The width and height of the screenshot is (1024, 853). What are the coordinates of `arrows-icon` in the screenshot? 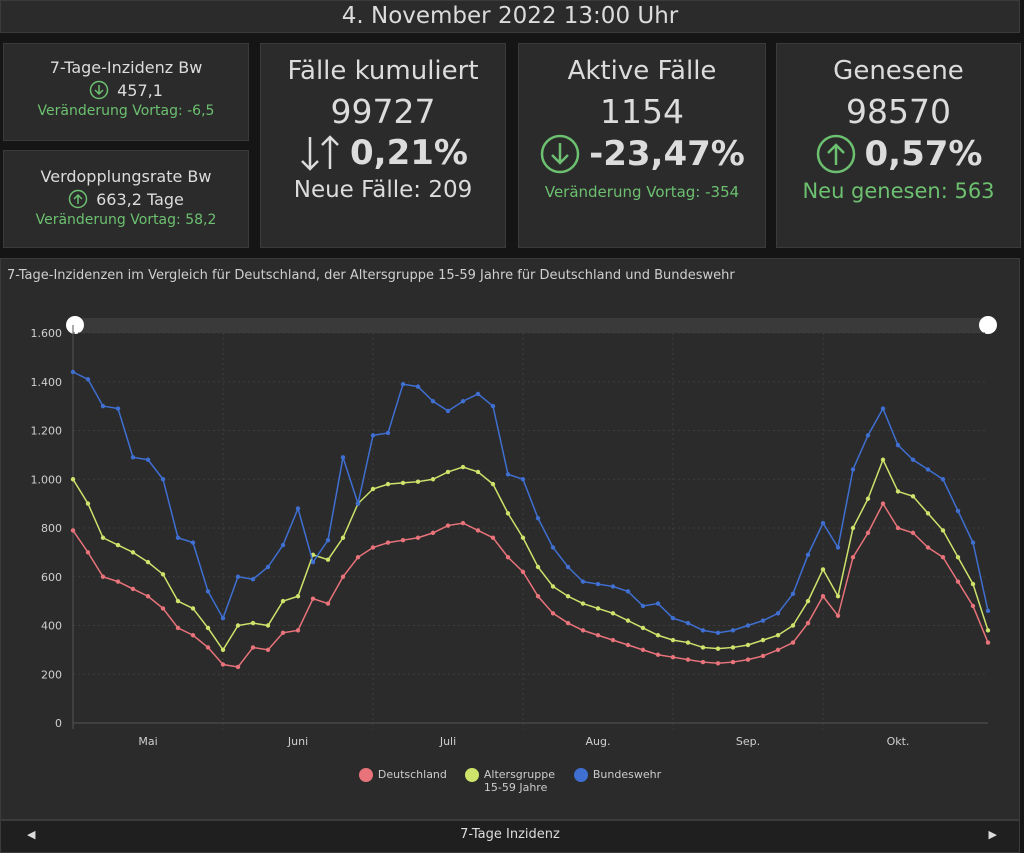 It's located at (320, 153).